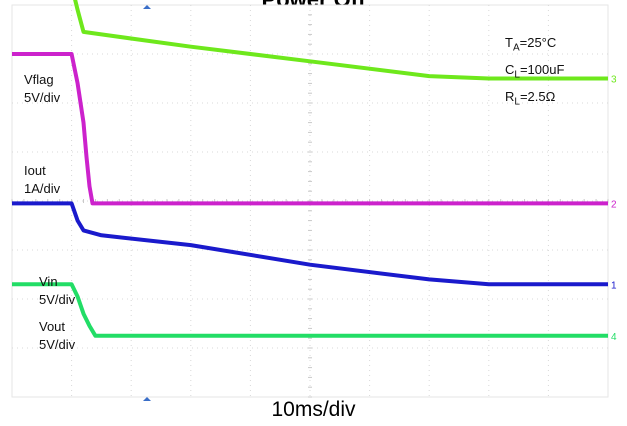 This screenshot has height=426, width=627. I want to click on iout-label: Iout 1A/div, so click(42, 180).